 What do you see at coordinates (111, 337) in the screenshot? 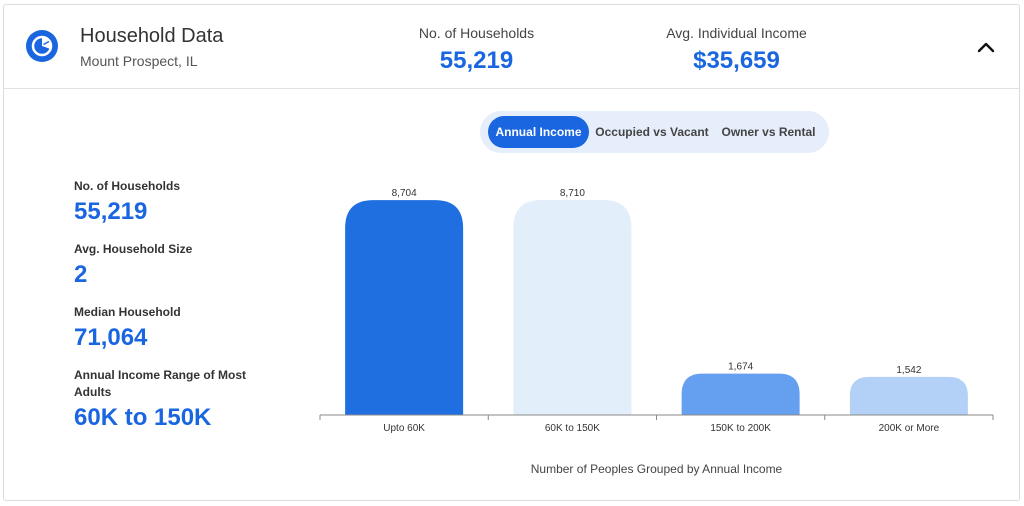
I see `side-stat-value: 71,064` at bounding box center [111, 337].